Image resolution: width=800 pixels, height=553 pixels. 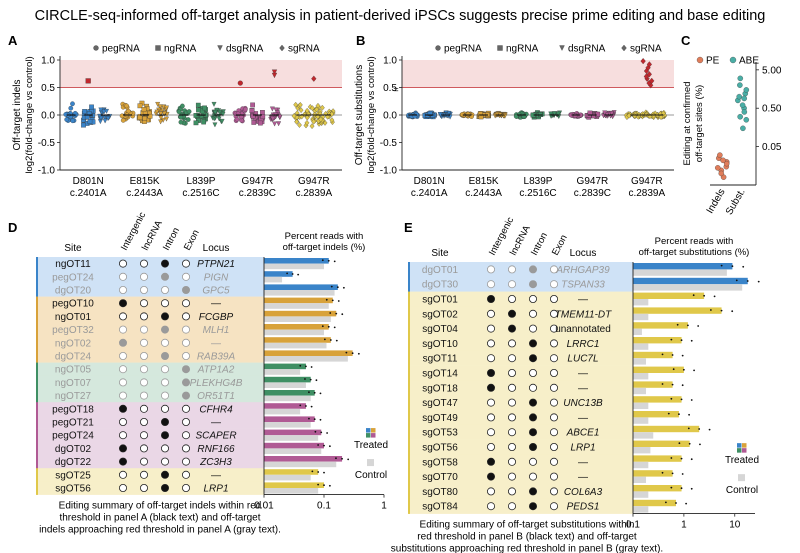 What do you see at coordinates (440, 374) in the screenshot?
I see `site-label: sgOT14` at bounding box center [440, 374].